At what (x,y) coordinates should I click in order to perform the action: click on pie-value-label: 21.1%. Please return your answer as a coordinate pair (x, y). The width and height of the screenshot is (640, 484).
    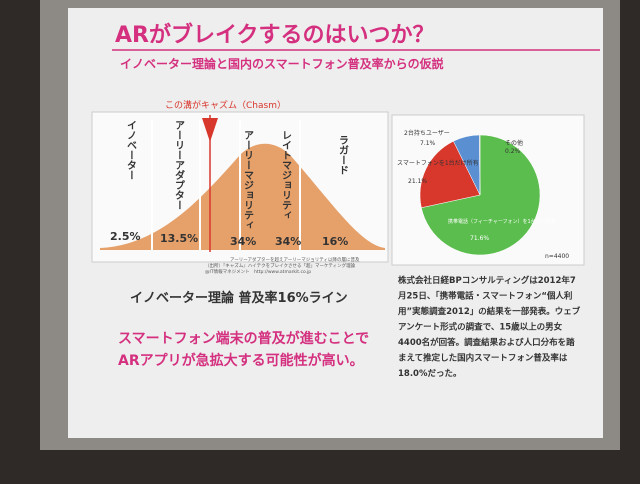
    Looking at the image, I should click on (417, 181).